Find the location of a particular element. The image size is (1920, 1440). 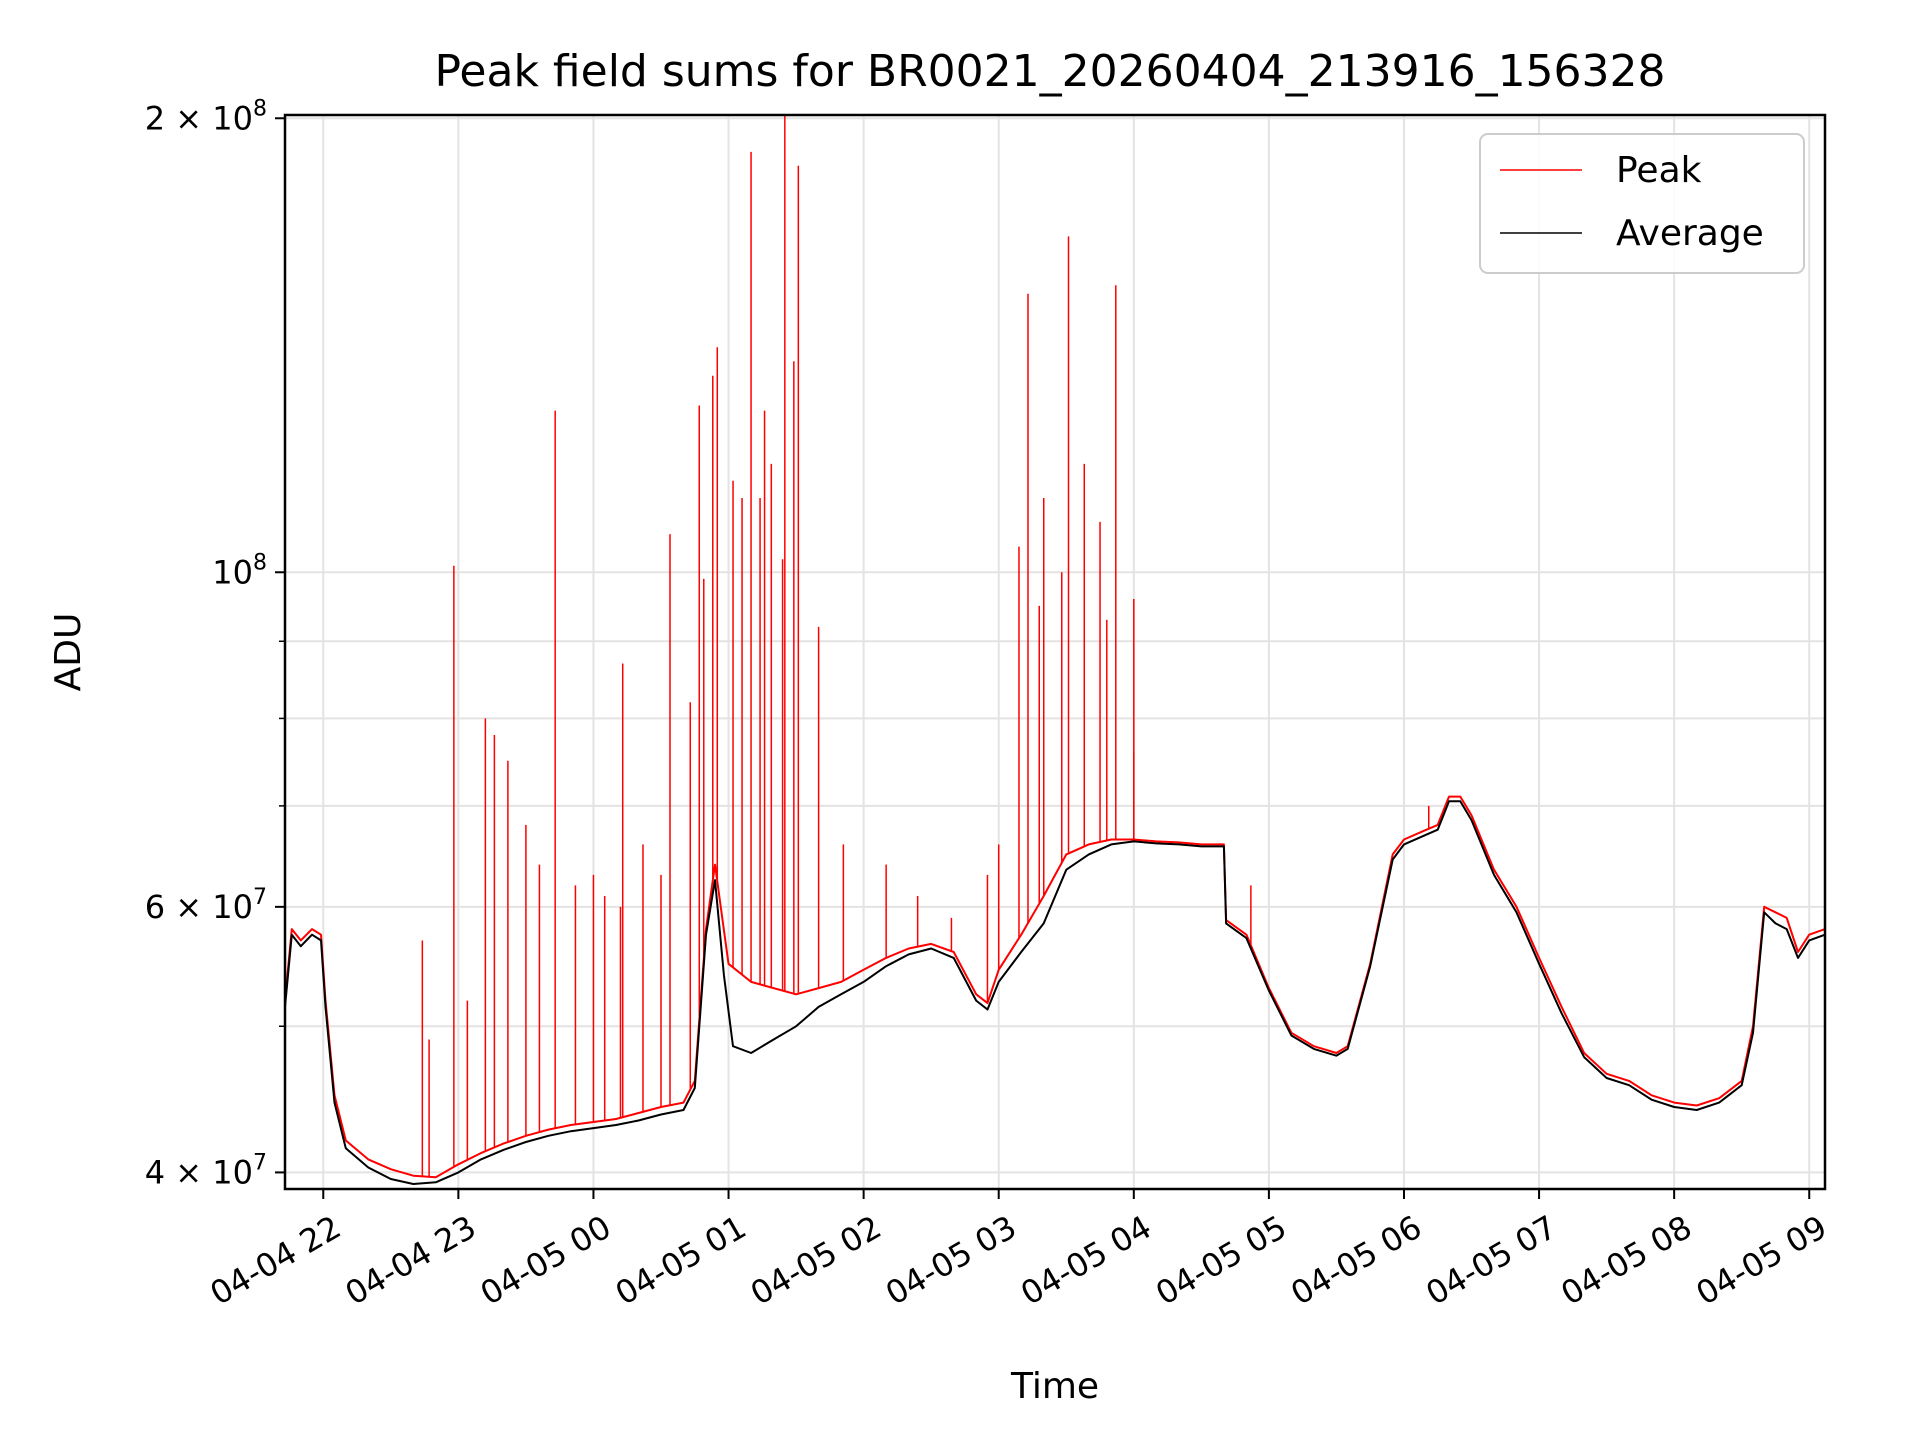

y-tick-label: 108 is located at coordinates (239, 570).